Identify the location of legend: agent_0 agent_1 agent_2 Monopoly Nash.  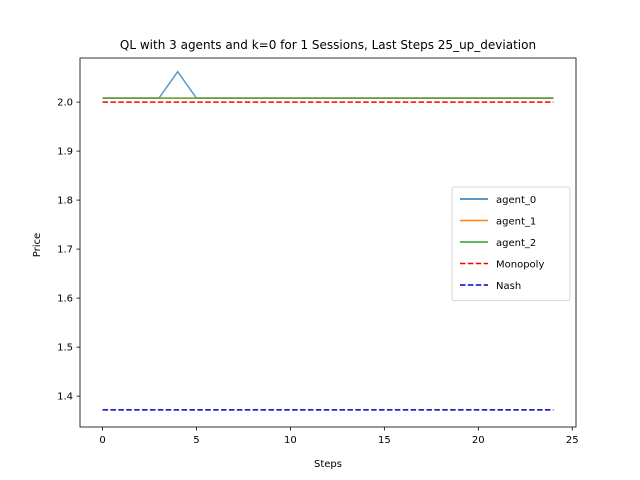
(511, 243).